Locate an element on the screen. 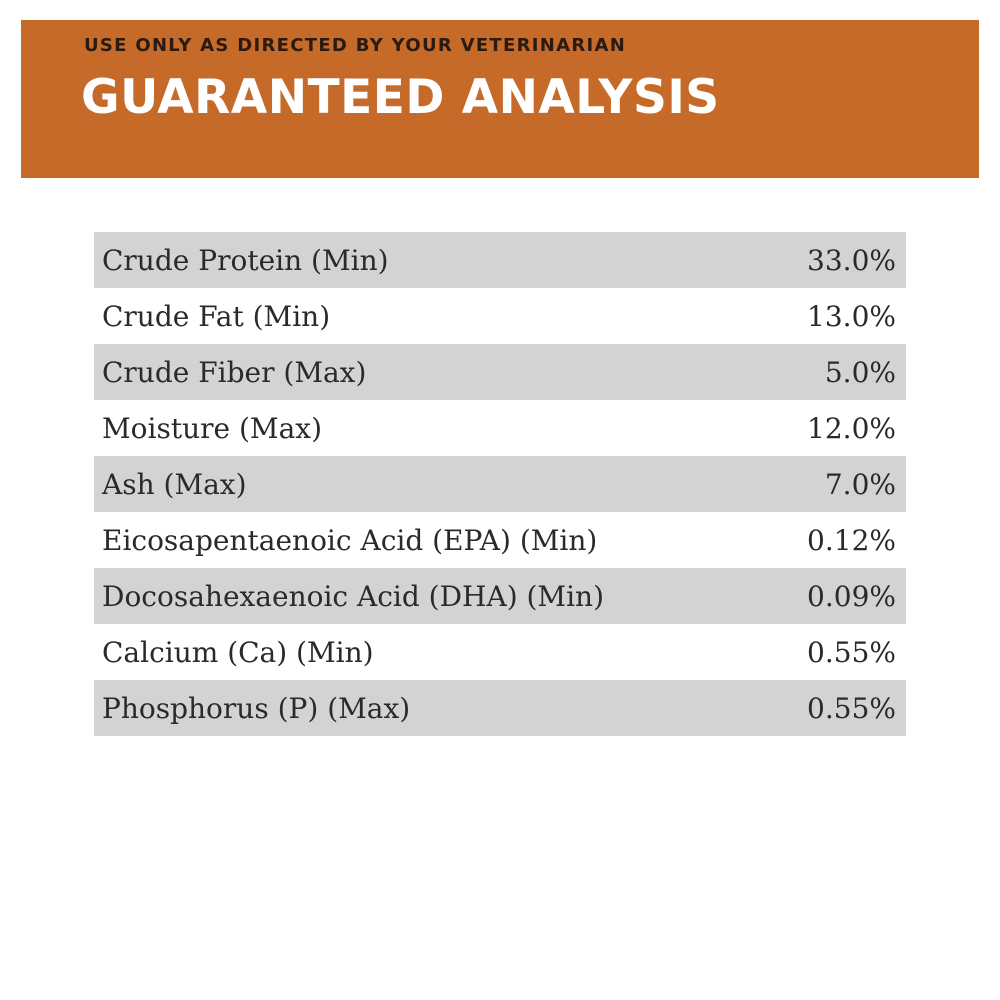 This screenshot has width=1000, height=1000. table-row: Docosahexaenoic Acid (DHA) (Min) 0.09% is located at coordinates (500, 596).